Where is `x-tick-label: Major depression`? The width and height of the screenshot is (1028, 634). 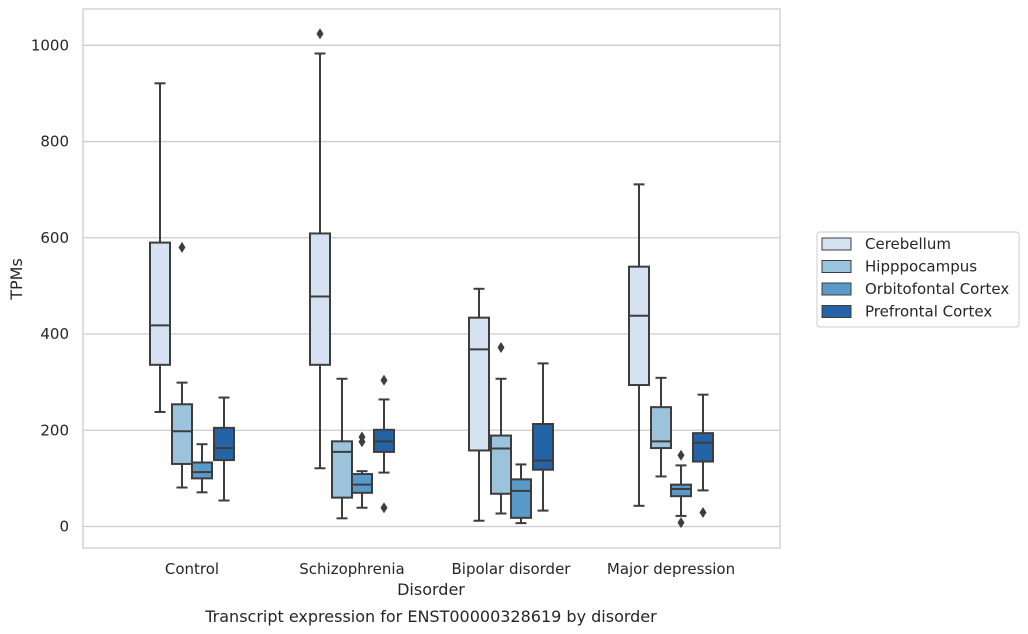
x-tick-label: Major depression is located at coordinates (671, 569).